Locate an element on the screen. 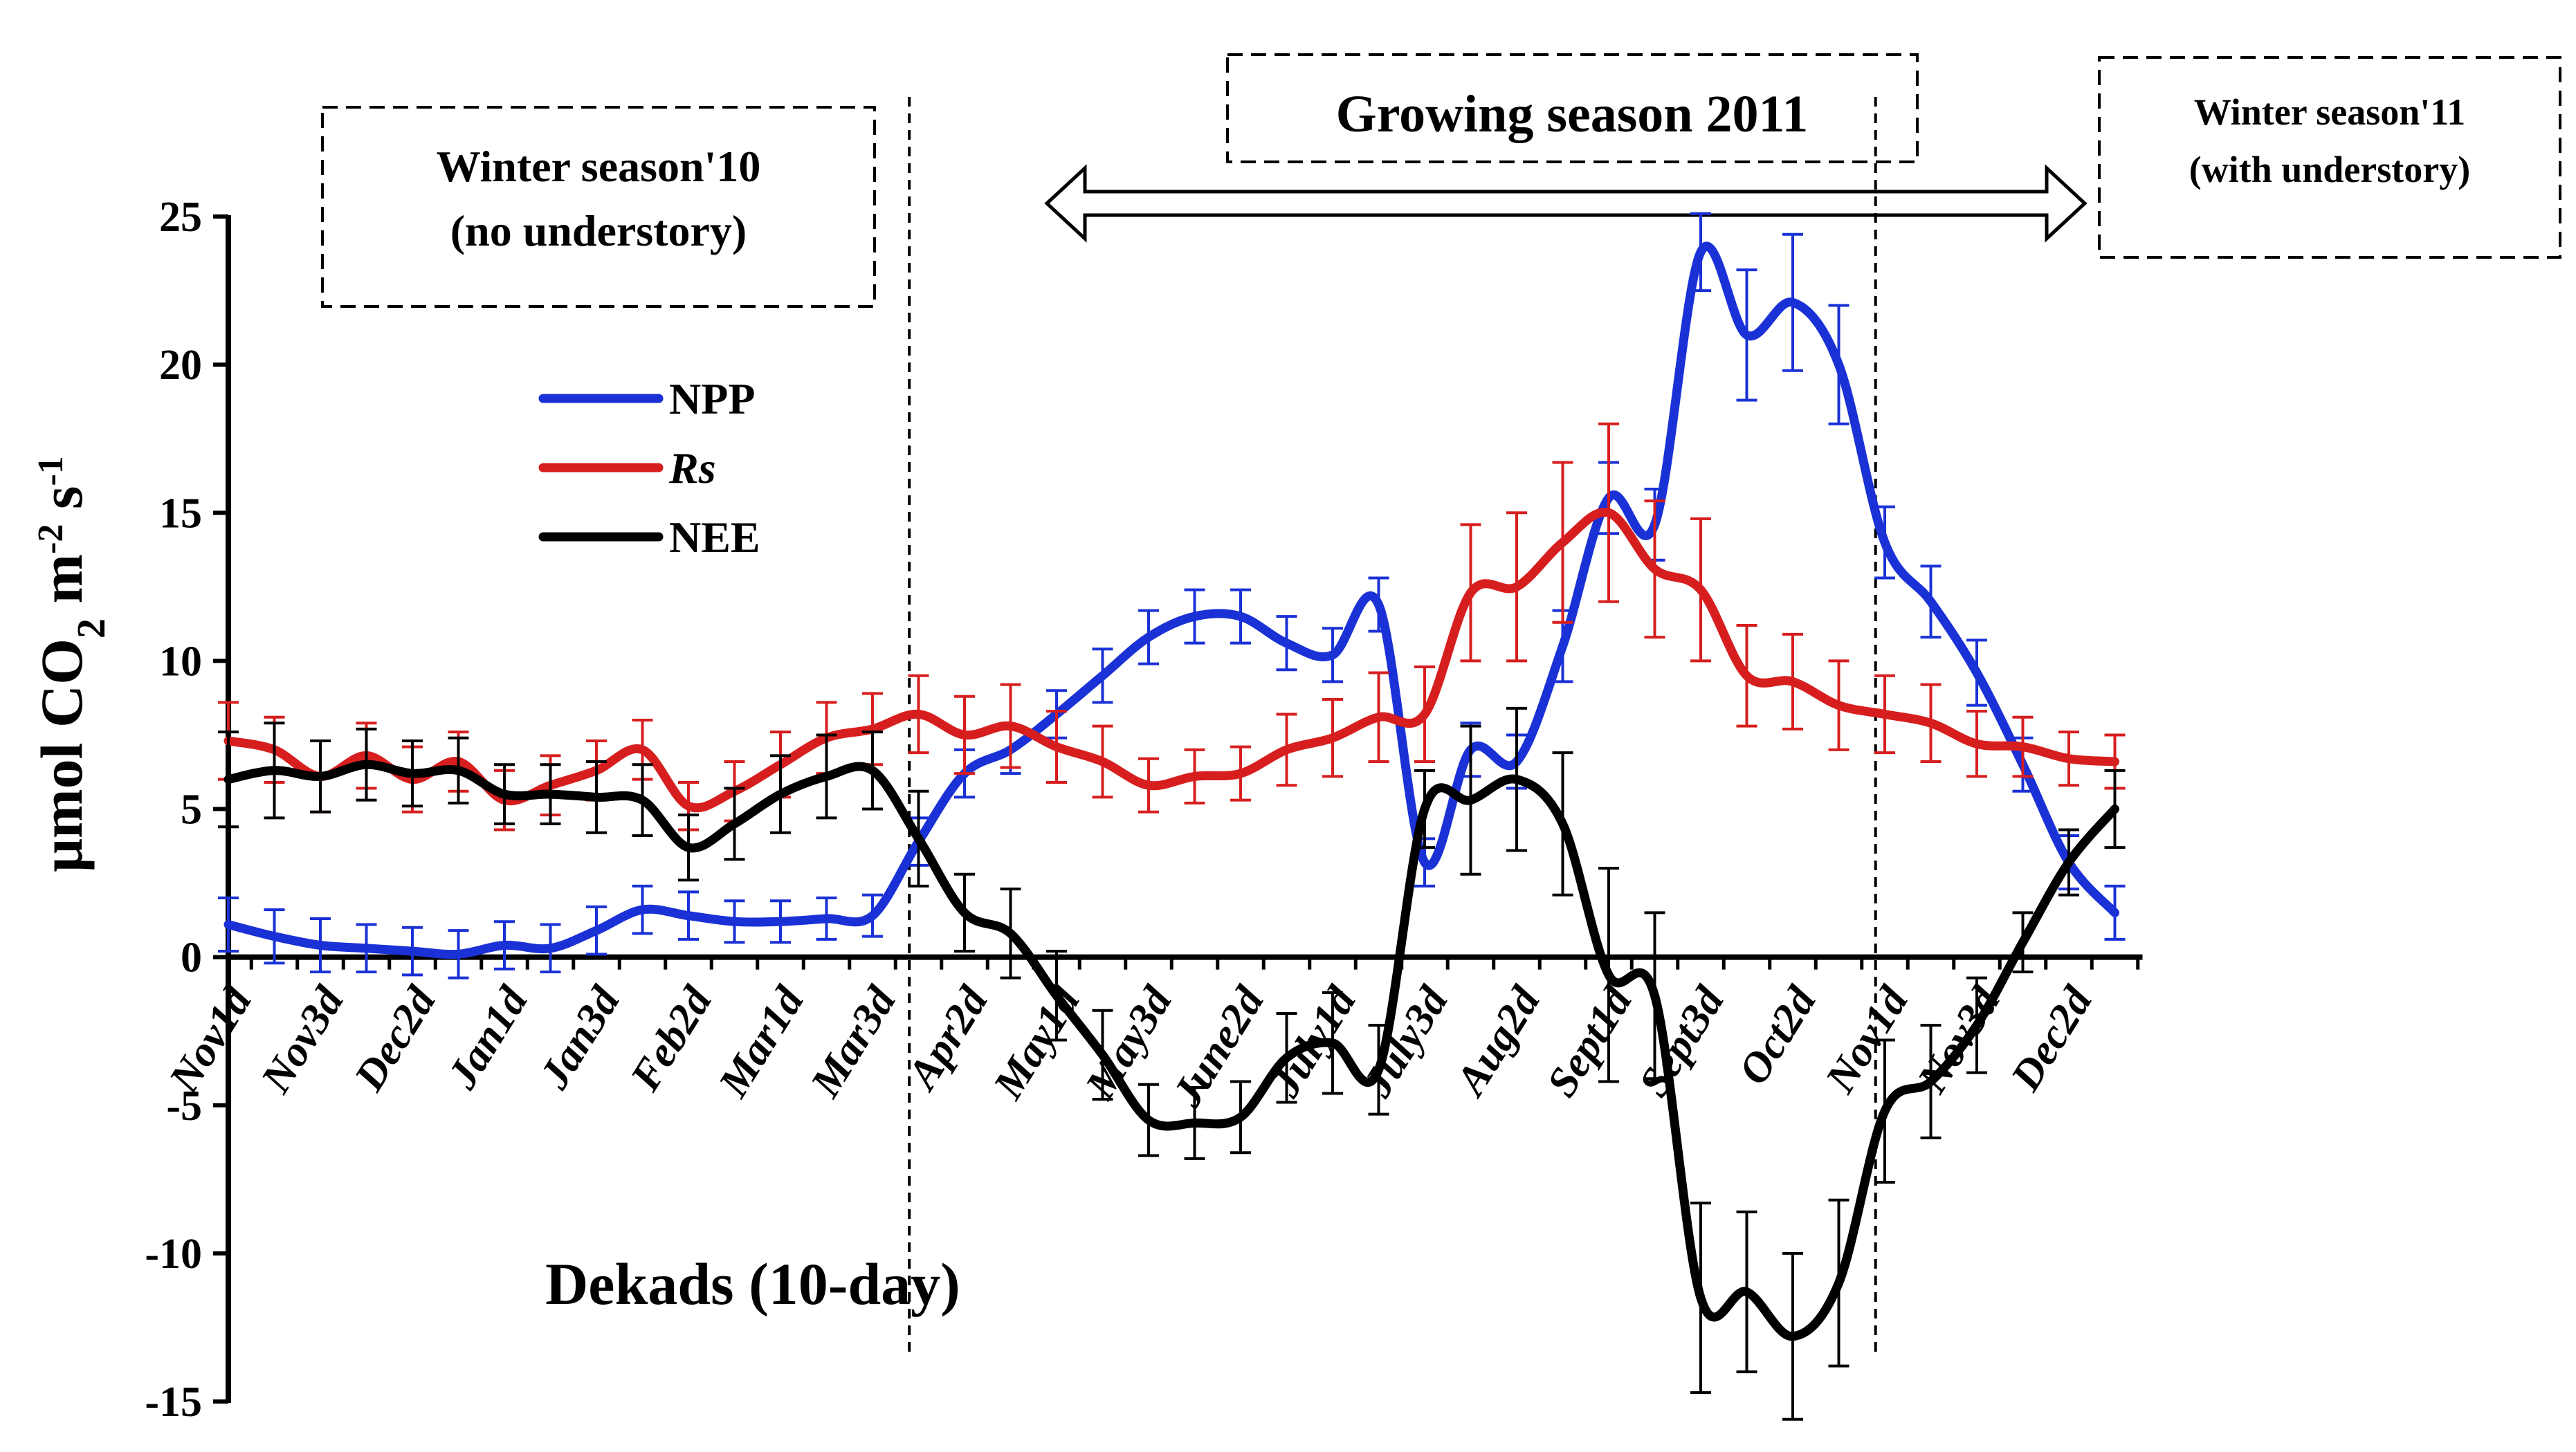 This screenshot has height=1452, width=2576. y-axis-title-sup1: -2 is located at coordinates (51, 539).